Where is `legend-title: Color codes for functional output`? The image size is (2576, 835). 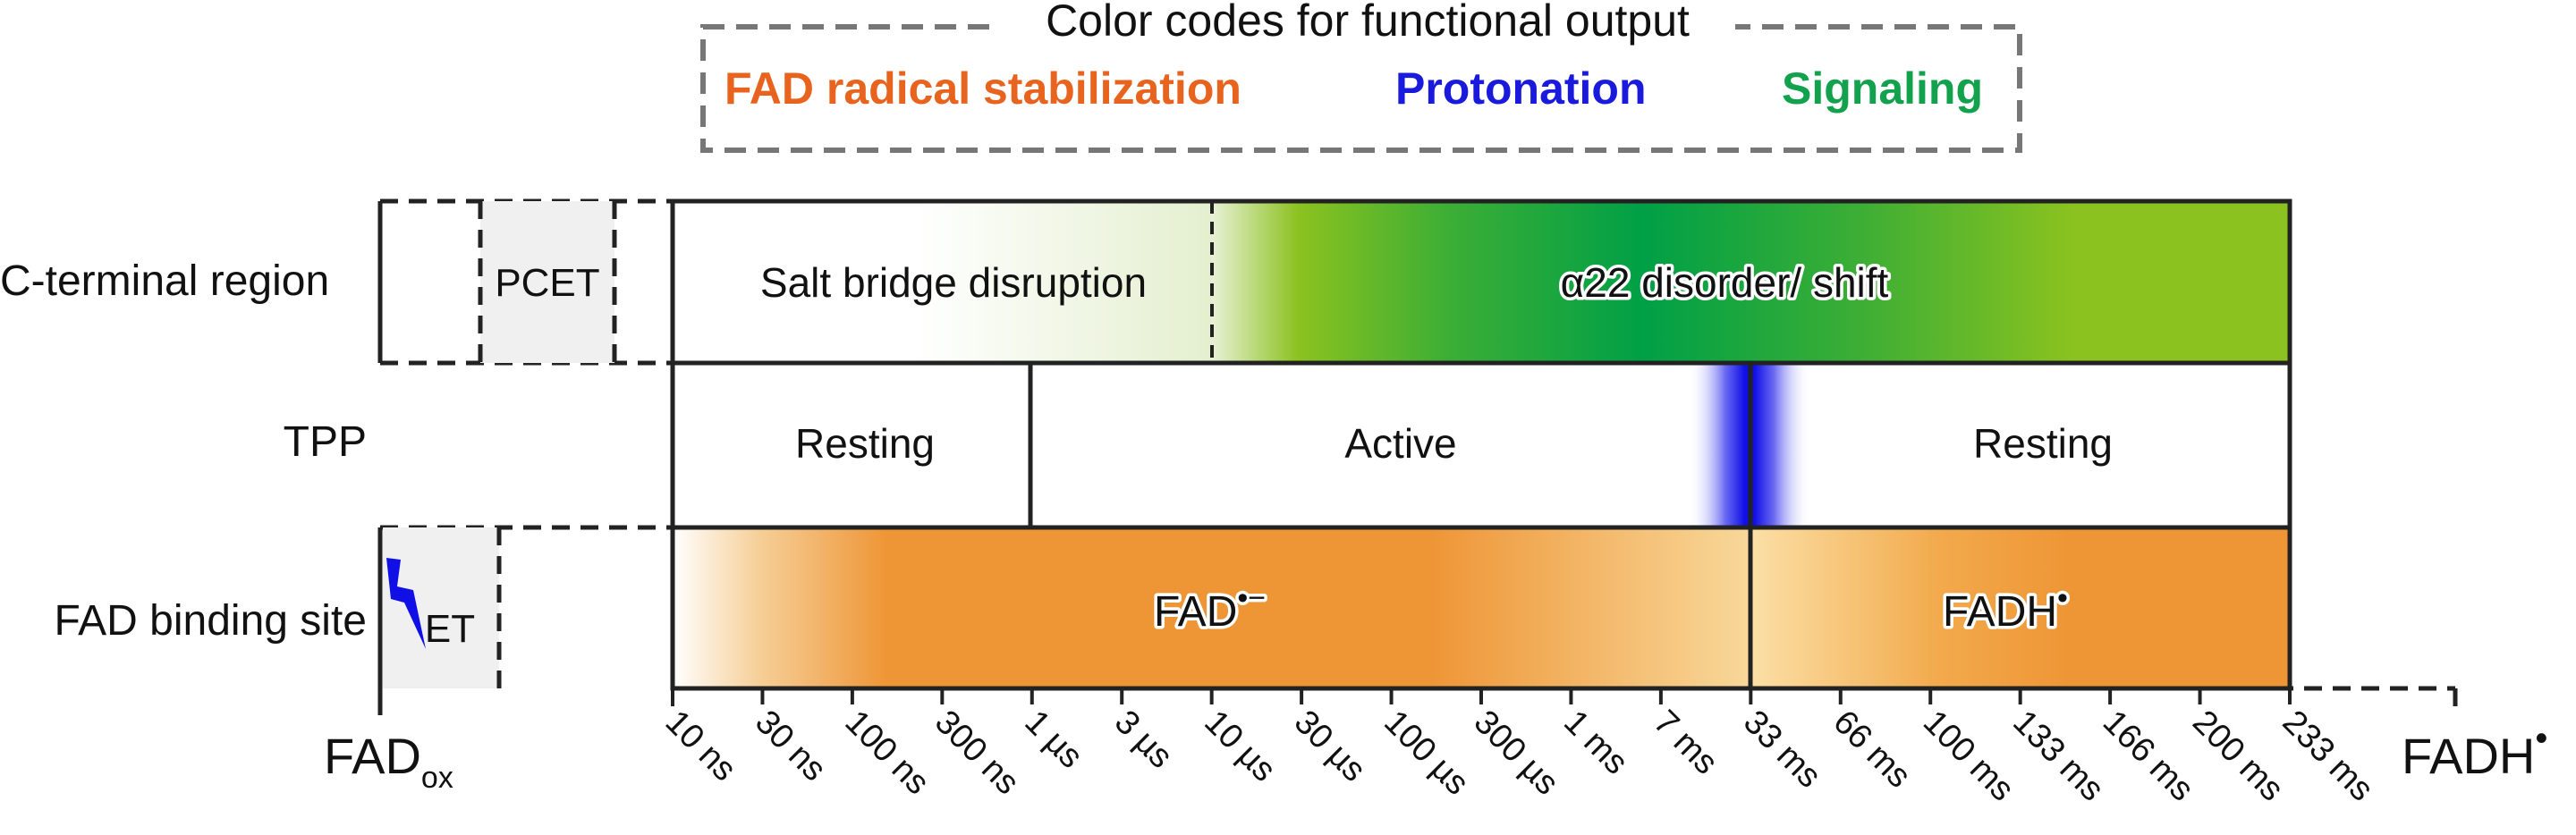
legend-title: Color codes for functional output is located at coordinates (1368, 23).